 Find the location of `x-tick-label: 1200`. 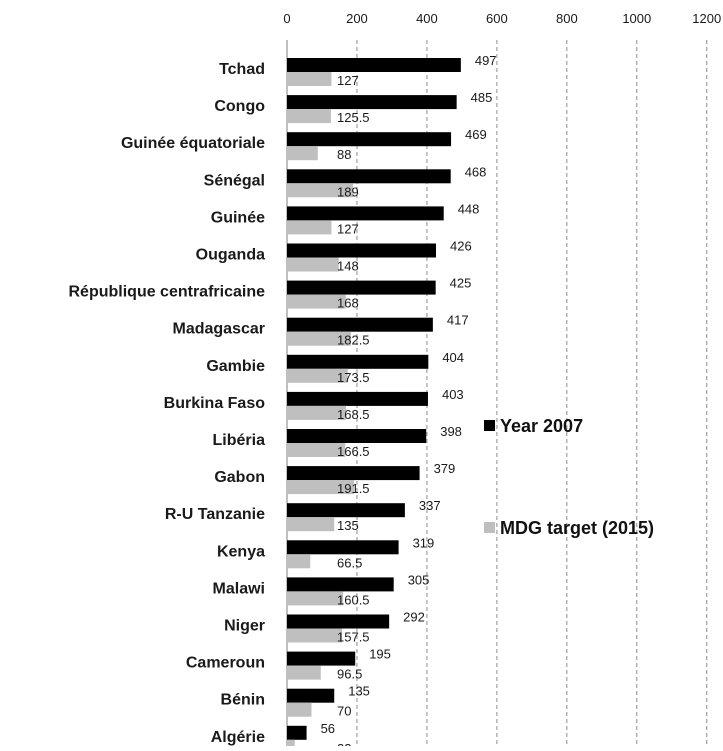

x-tick-label: 1200 is located at coordinates (706, 18).